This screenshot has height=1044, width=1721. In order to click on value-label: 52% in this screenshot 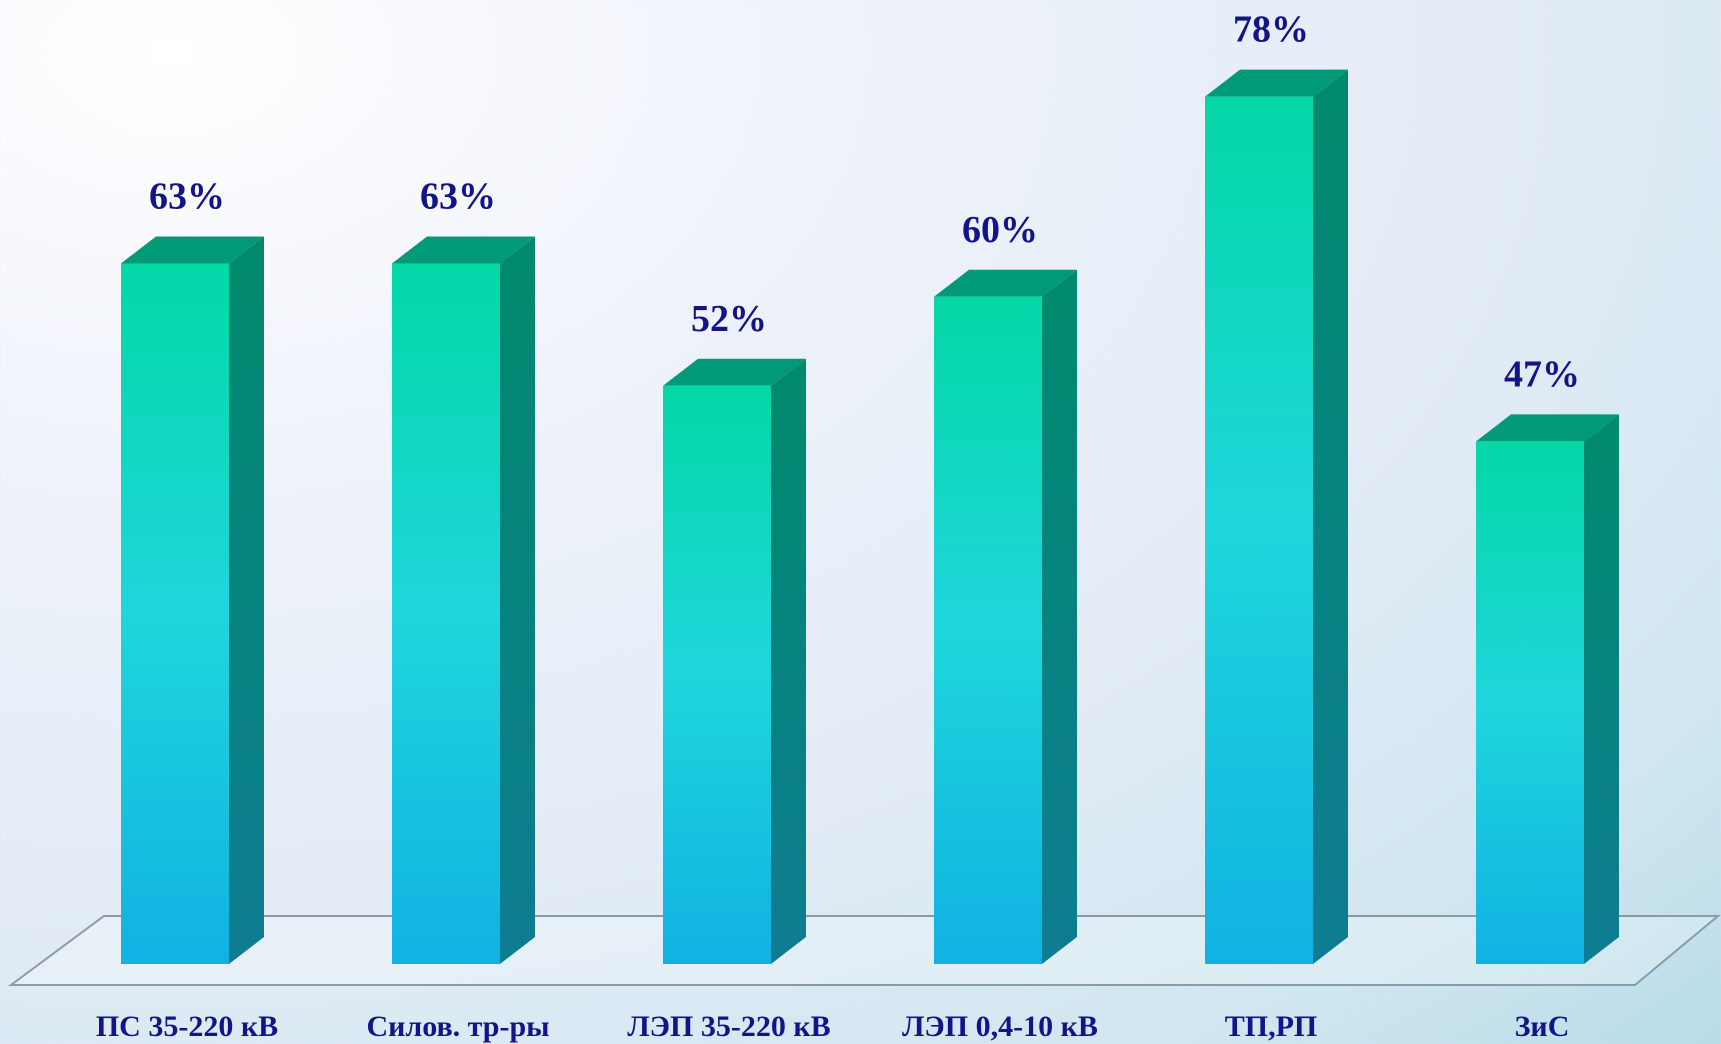, I will do `click(729, 319)`.